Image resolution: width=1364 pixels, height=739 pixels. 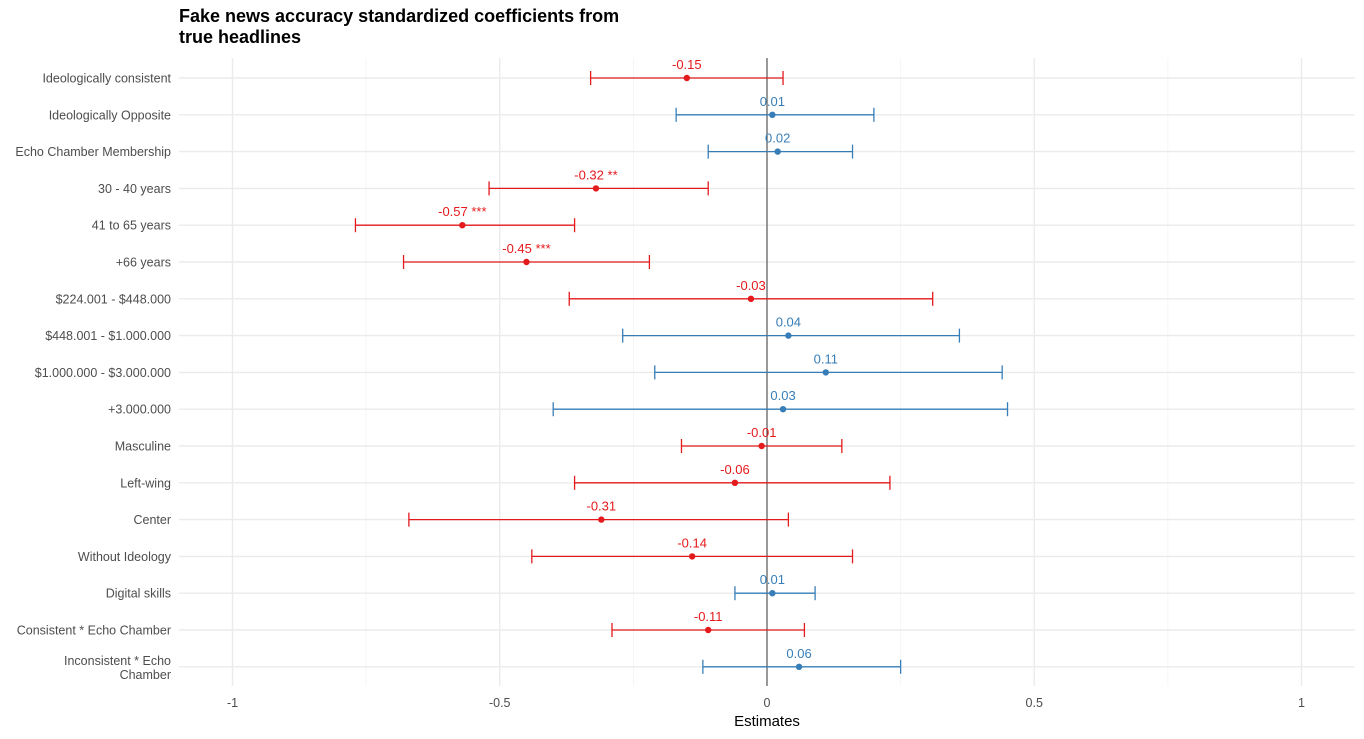 I want to click on value-label: -0.57 ***, so click(x=462, y=211).